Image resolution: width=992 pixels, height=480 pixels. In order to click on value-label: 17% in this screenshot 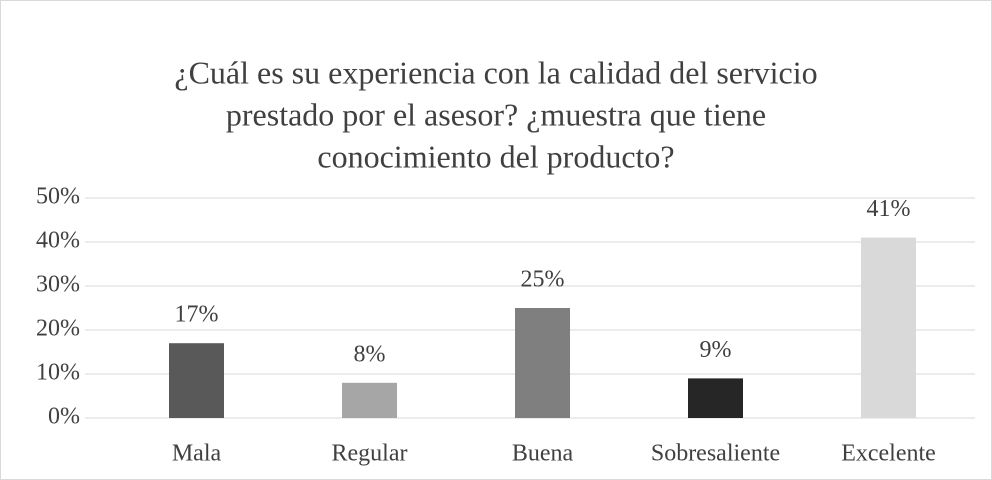, I will do `click(197, 315)`.